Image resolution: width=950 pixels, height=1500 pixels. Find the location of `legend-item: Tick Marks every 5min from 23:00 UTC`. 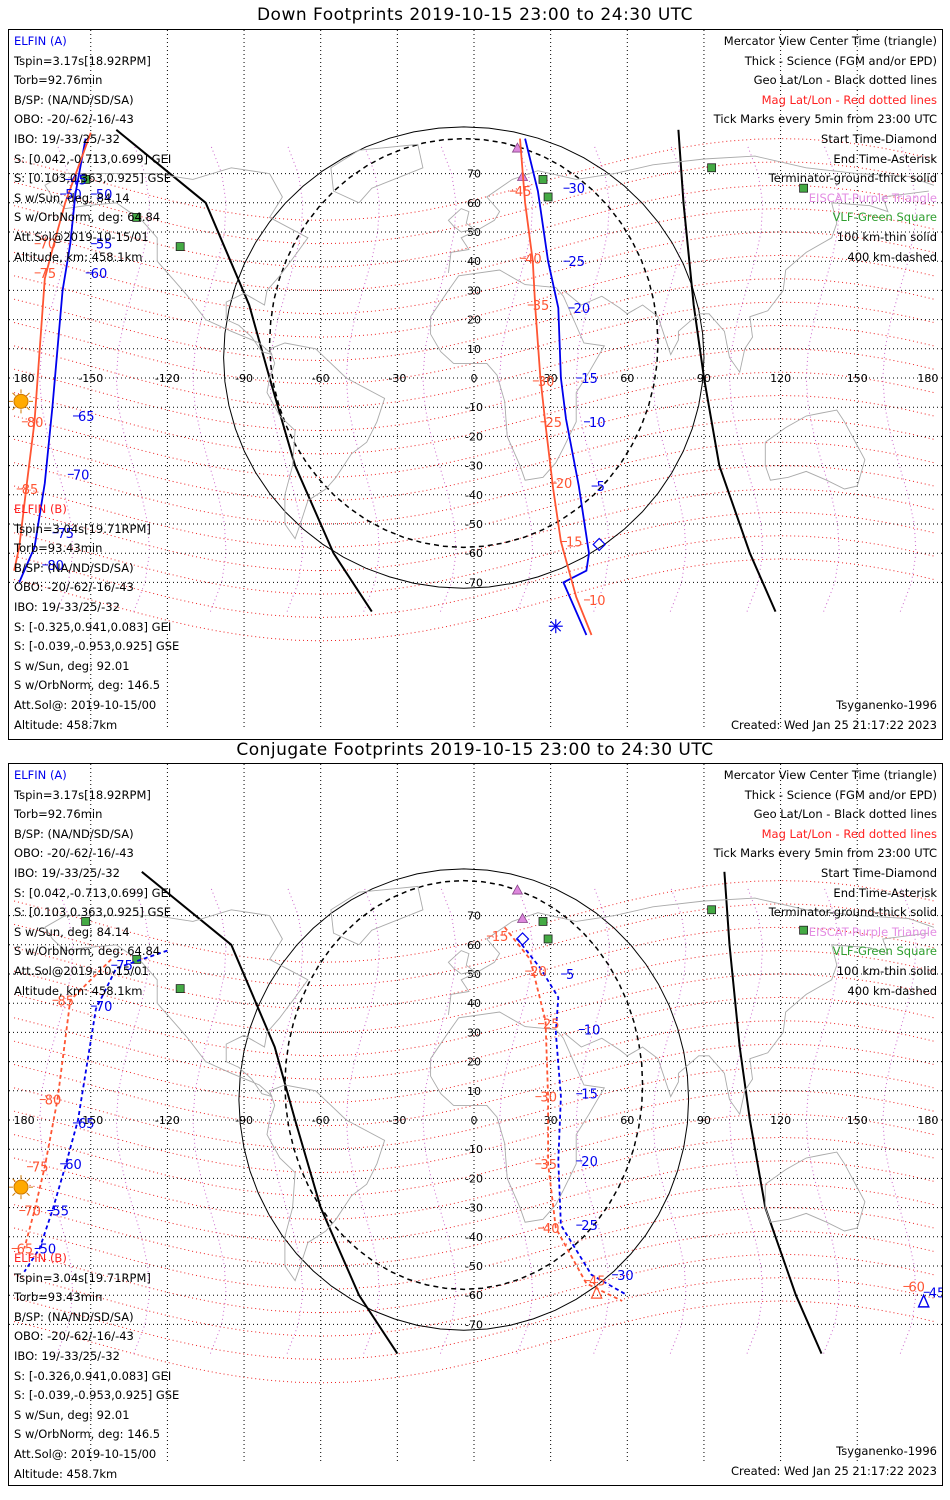

legend-item: Tick Marks every 5min from 23:00 UTC is located at coordinates (825, 853).